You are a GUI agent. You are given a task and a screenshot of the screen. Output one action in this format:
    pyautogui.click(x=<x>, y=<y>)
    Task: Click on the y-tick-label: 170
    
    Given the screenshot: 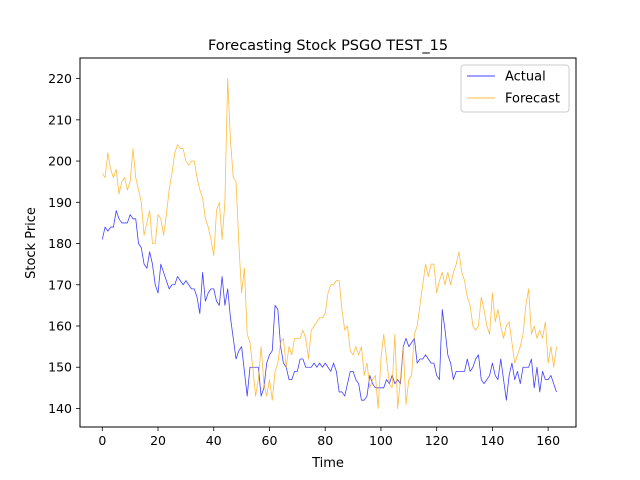 What is the action you would take?
    pyautogui.click(x=60, y=284)
    